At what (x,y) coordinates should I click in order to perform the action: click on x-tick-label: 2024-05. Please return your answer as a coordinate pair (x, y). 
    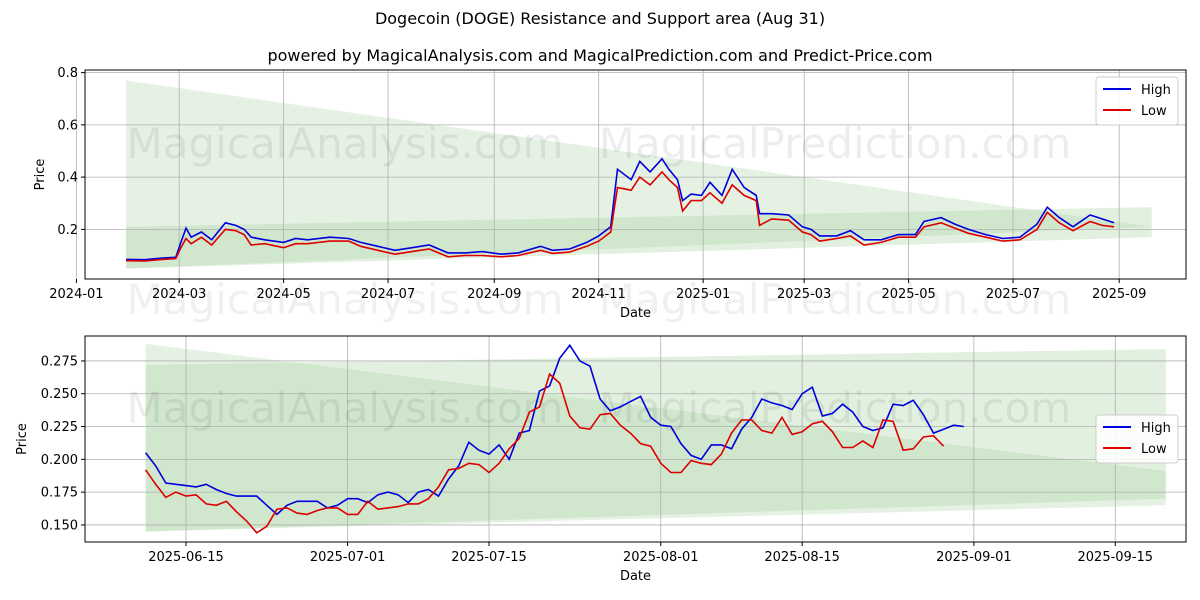
    Looking at the image, I should click on (283, 294).